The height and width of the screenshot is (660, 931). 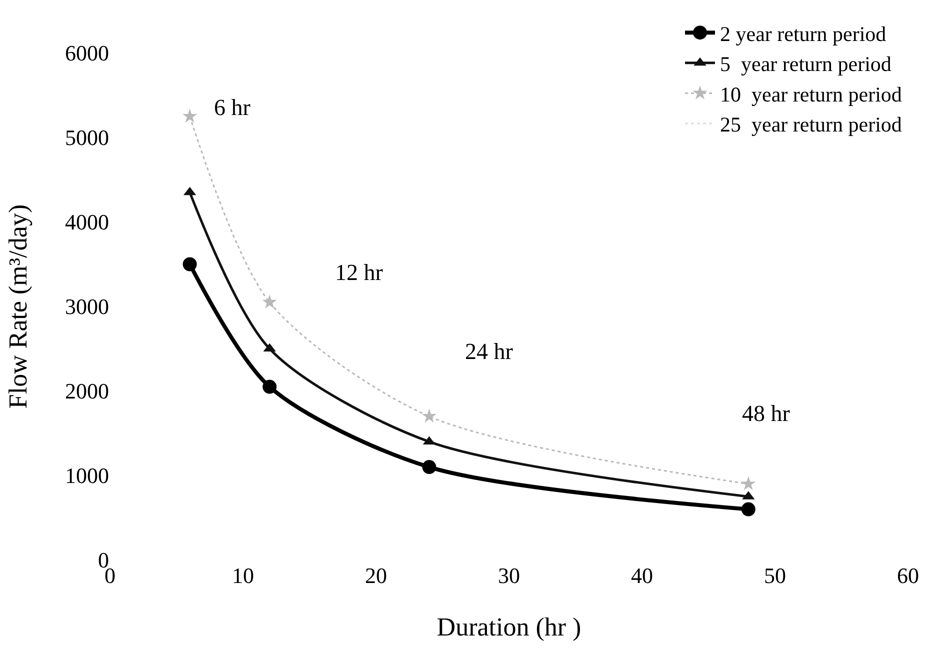 What do you see at coordinates (509, 627) in the screenshot?
I see `x-axis-title: Duration (hr )` at bounding box center [509, 627].